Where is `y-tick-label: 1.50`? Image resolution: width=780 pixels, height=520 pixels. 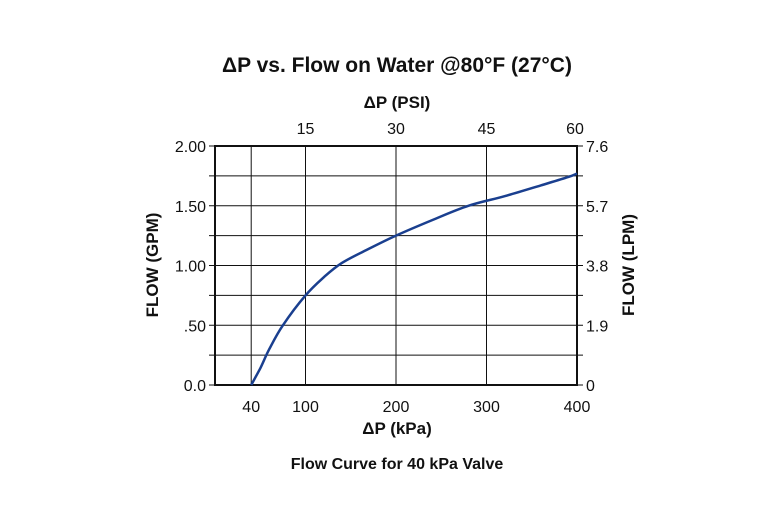 y-tick-label: 1.50 is located at coordinates (190, 207).